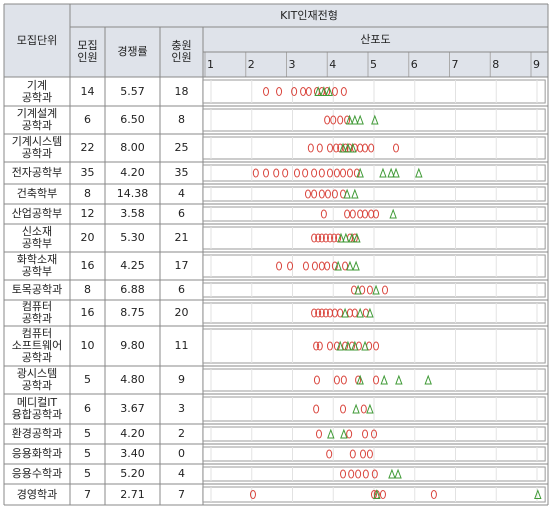  I want to click on column-header: 모집단위, so click(37, 40).